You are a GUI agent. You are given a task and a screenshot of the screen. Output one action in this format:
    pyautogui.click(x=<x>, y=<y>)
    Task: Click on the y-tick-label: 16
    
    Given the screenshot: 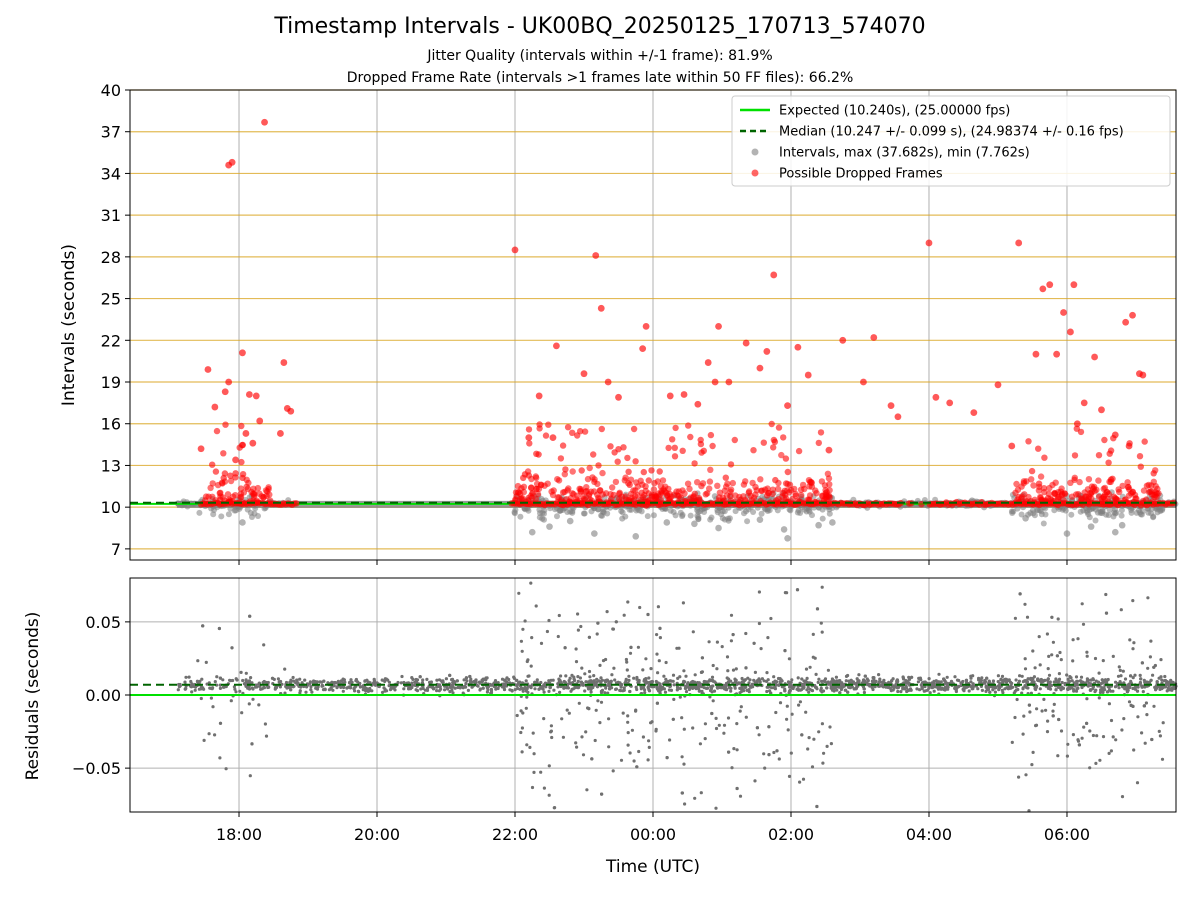 What is the action you would take?
    pyautogui.click(x=111, y=424)
    